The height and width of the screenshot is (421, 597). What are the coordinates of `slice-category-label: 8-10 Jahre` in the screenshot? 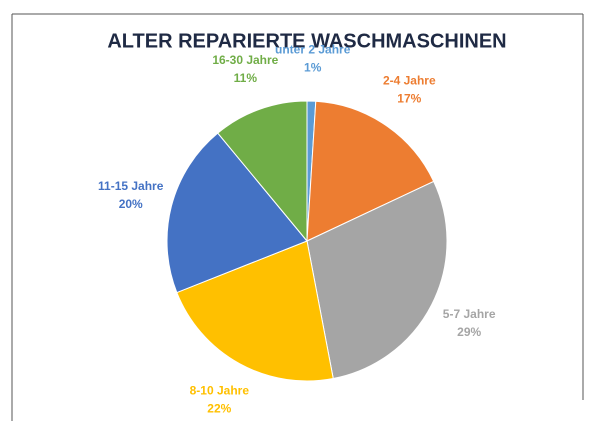 It's located at (220, 391).